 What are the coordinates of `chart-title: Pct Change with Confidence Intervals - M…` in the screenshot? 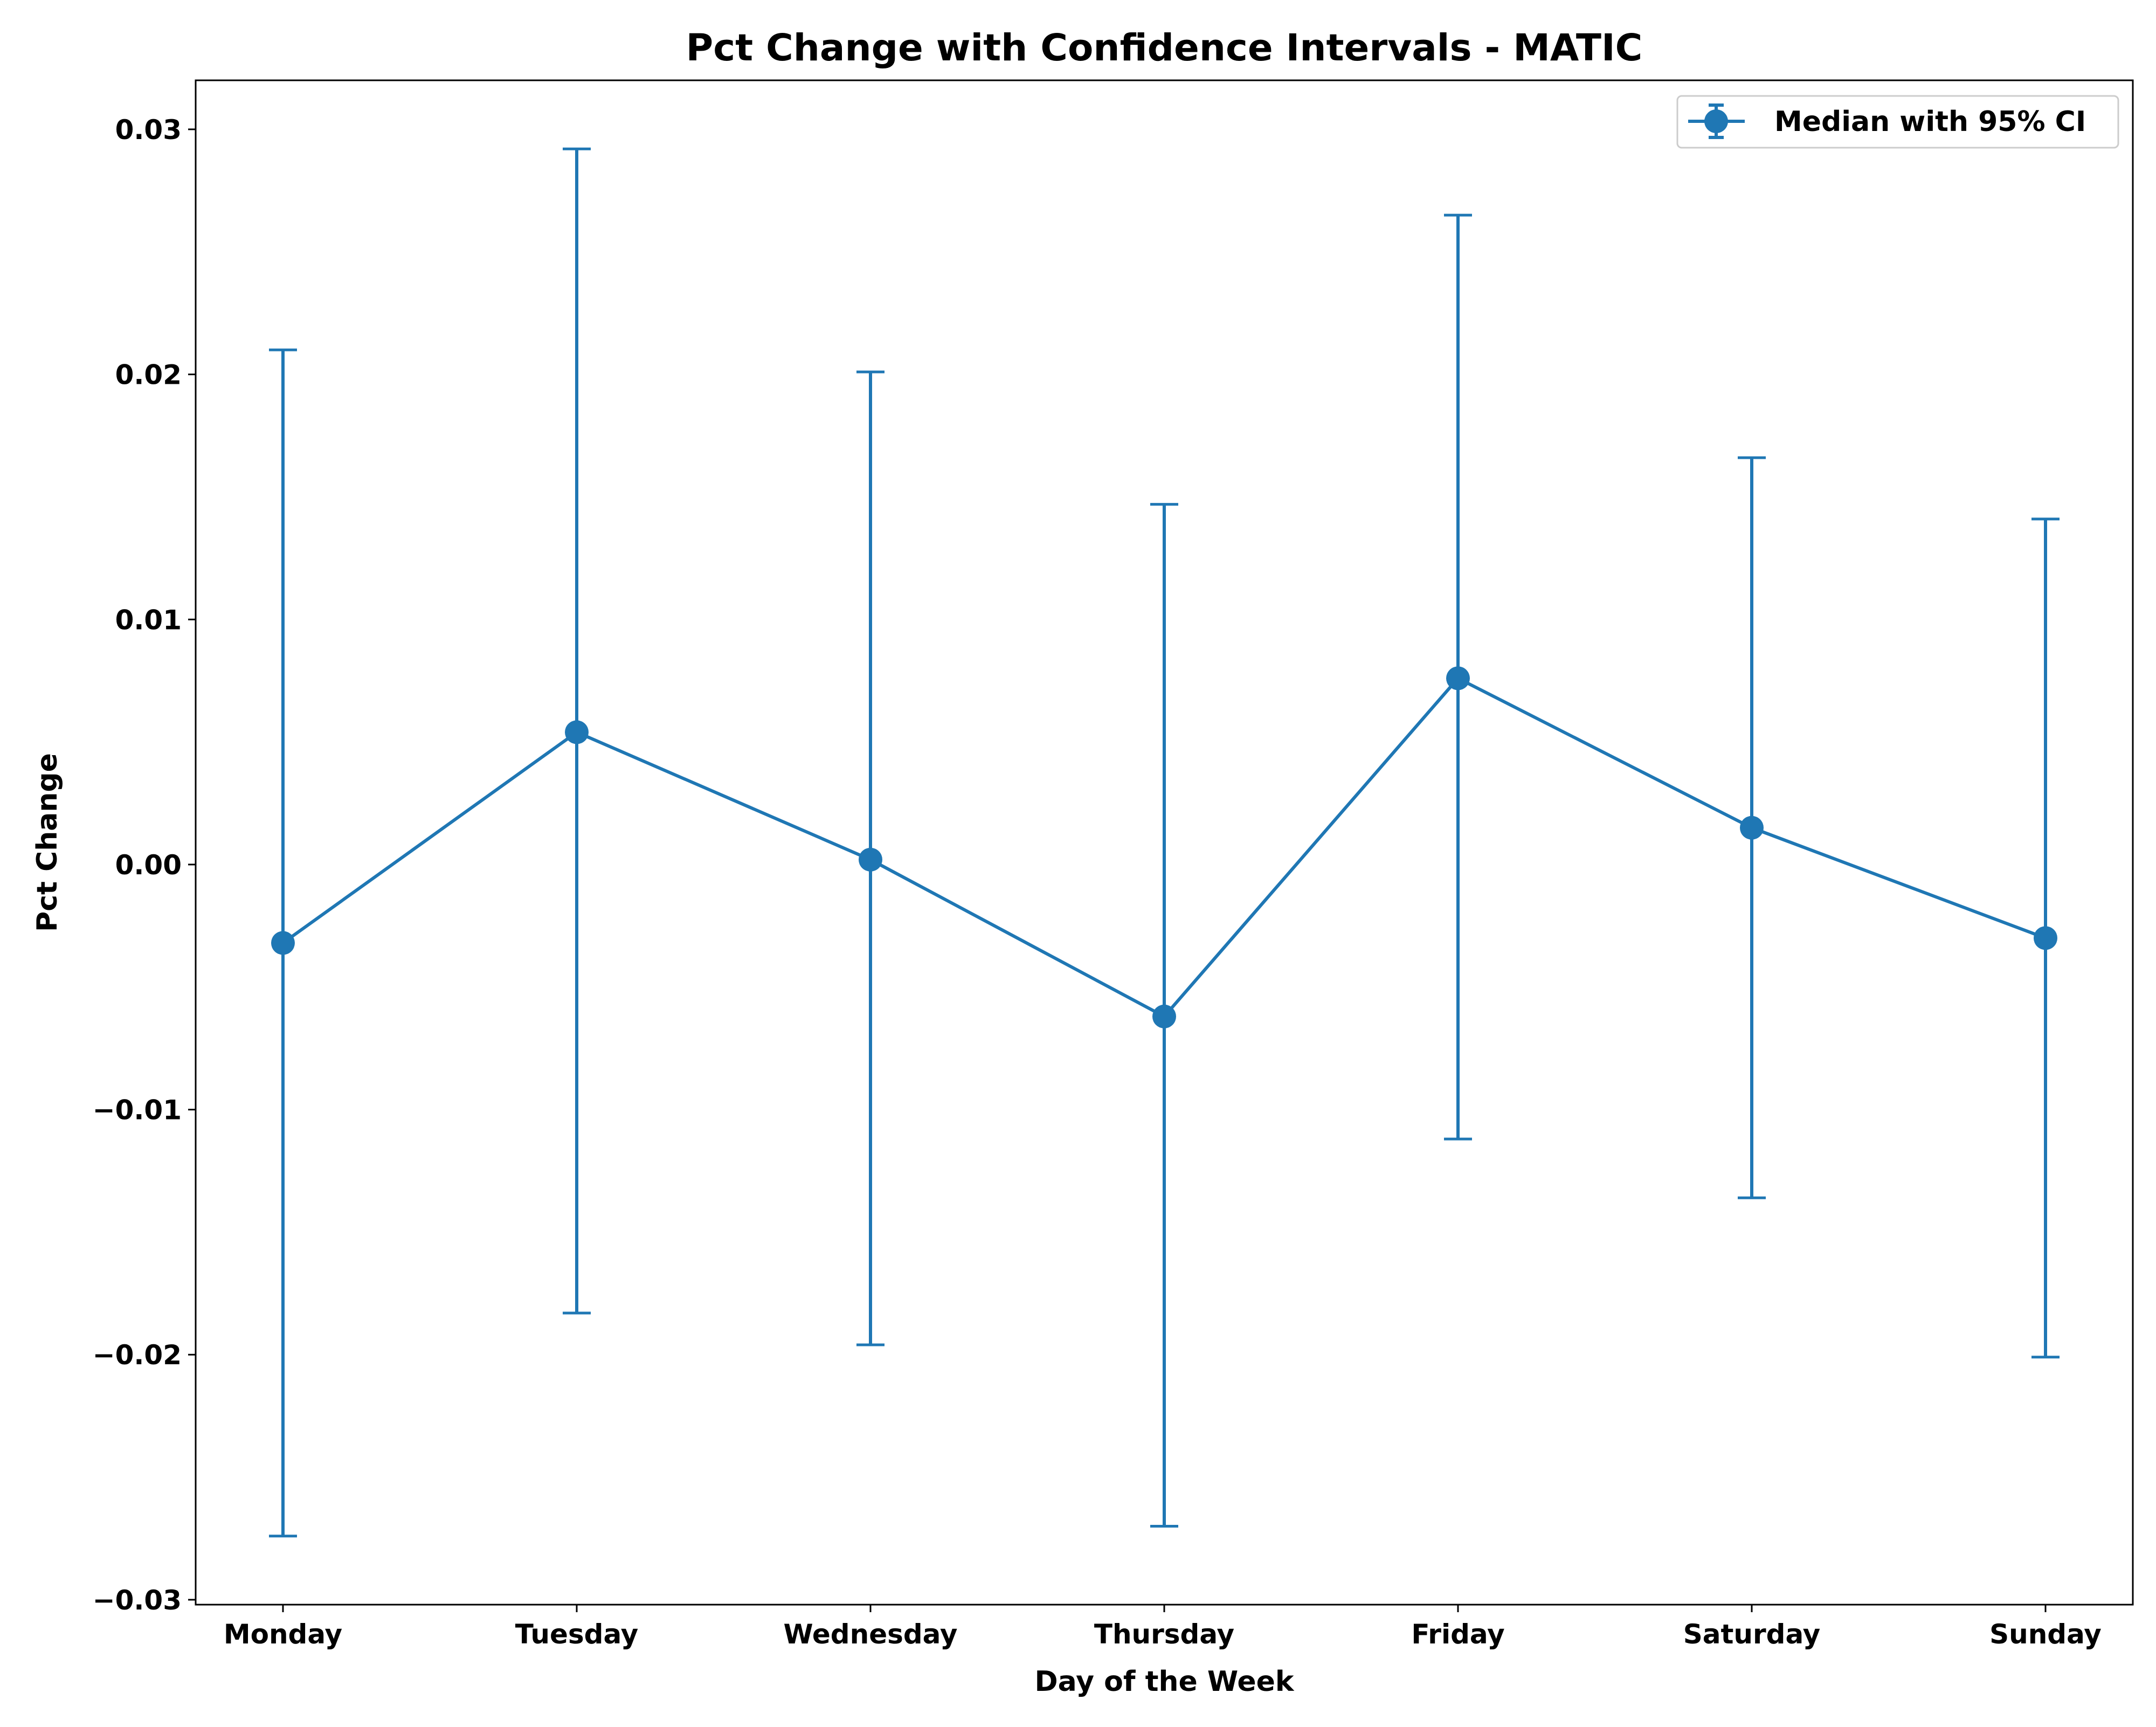 It's located at (1164, 48).